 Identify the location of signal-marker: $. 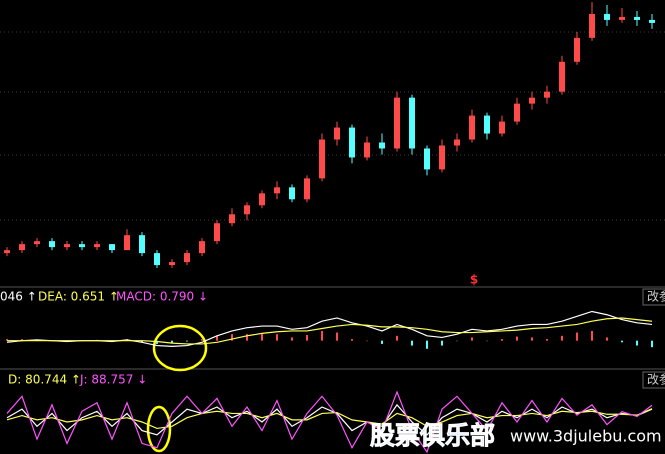
(474, 280).